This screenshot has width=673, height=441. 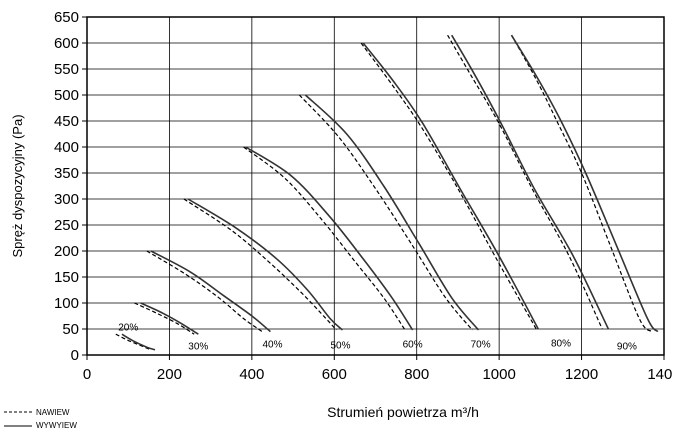 I want to click on curve-labels: 20%30%40%50%60%70%80%90%100%, so click(x=377, y=337).